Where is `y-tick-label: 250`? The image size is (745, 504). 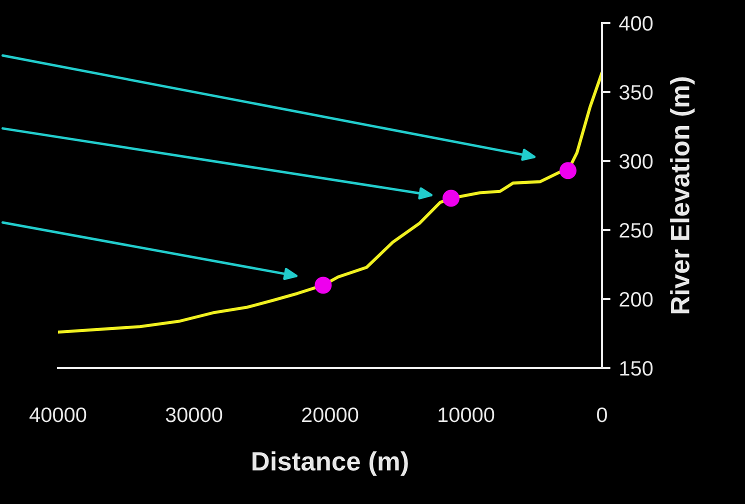
y-tick-label: 250 is located at coordinates (636, 230).